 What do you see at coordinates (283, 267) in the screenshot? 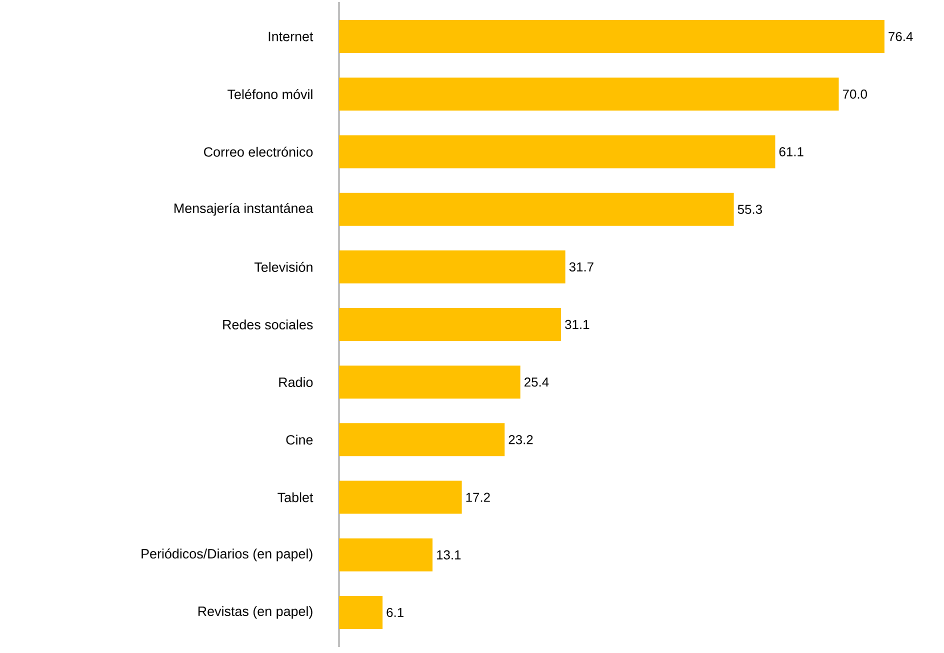
I see `y-tick-label: Televisión` at bounding box center [283, 267].